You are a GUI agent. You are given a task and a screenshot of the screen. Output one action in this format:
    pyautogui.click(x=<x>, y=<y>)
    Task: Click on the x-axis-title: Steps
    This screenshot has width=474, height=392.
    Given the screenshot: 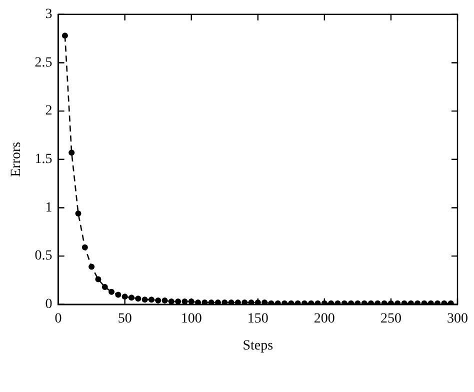 What is the action you would take?
    pyautogui.click(x=258, y=346)
    